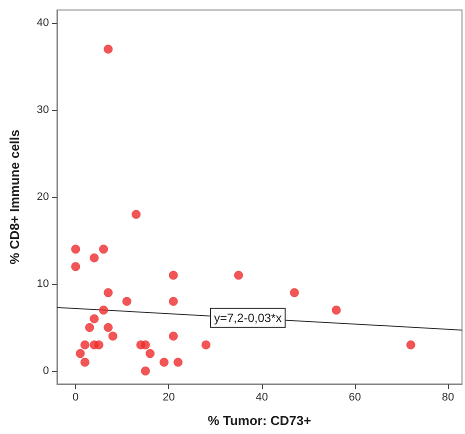 Image resolution: width=465 pixels, height=434 pixels. I want to click on y-tick-label: 30, so click(42, 110).